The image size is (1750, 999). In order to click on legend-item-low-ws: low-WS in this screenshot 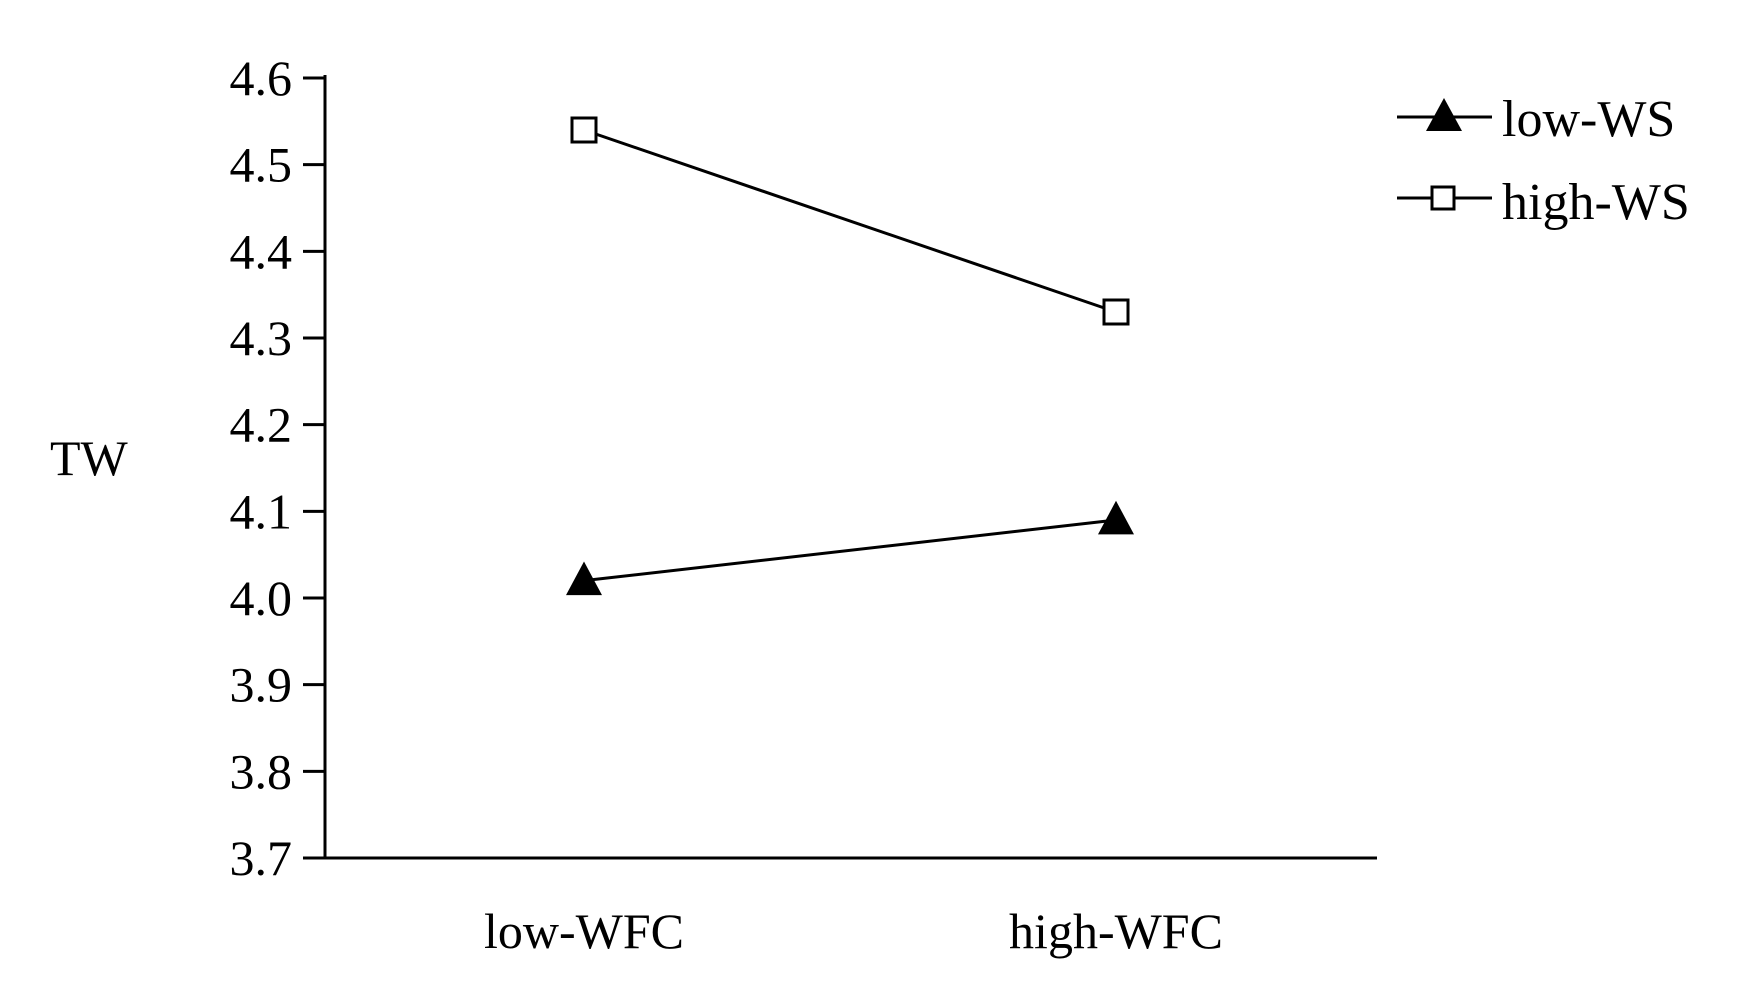, I will do `click(1536, 119)`.